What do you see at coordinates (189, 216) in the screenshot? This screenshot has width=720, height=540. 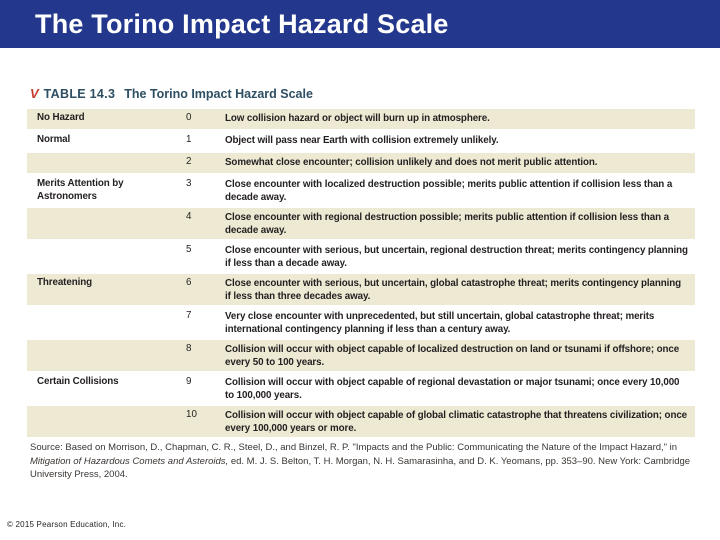 I see `row-level: 4` at bounding box center [189, 216].